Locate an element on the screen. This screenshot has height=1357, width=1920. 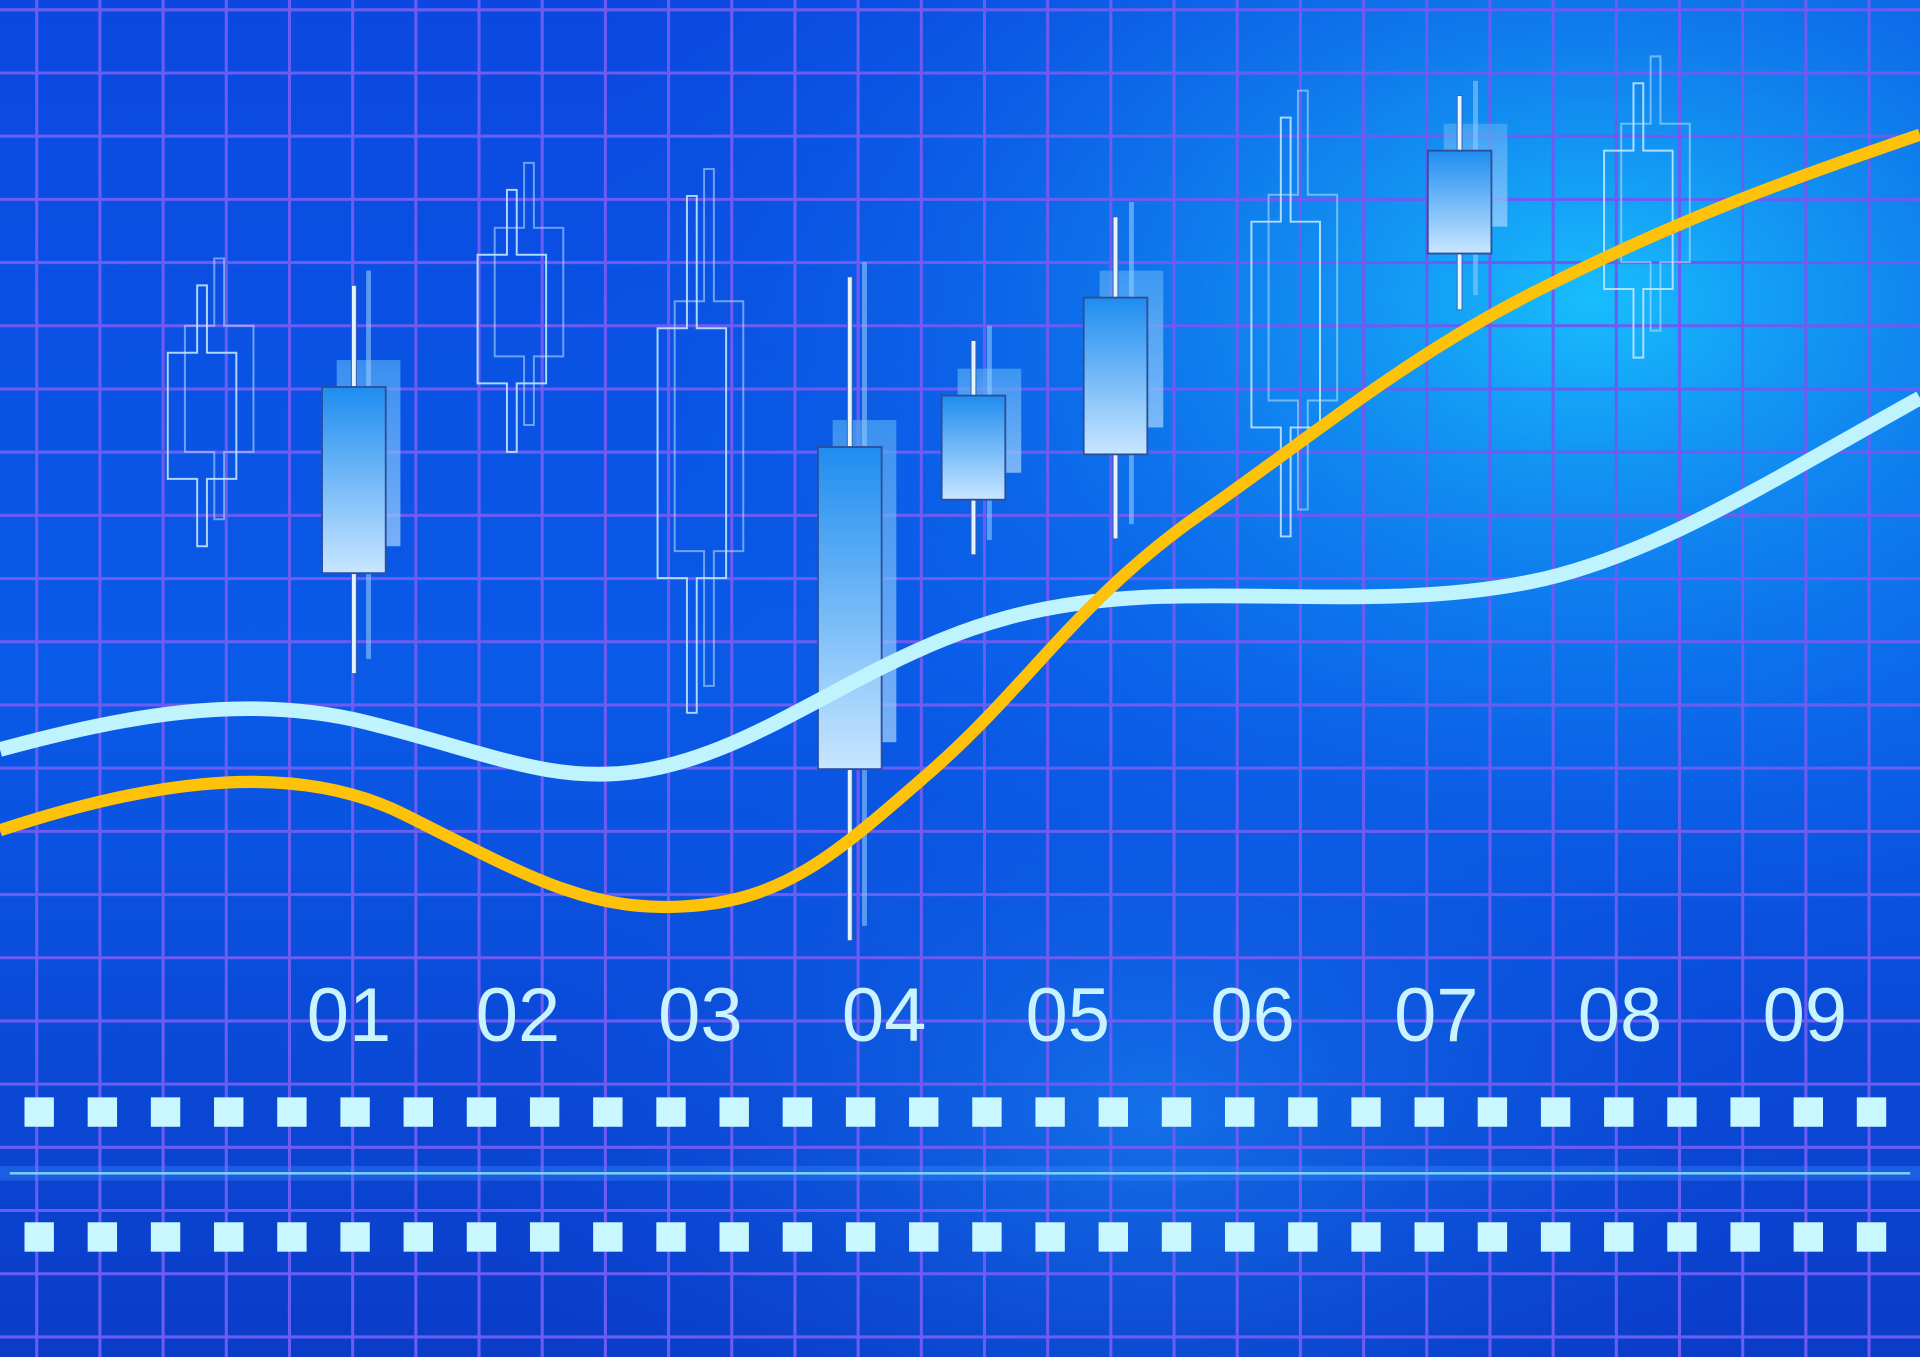
label: 02 is located at coordinates (518, 1015).